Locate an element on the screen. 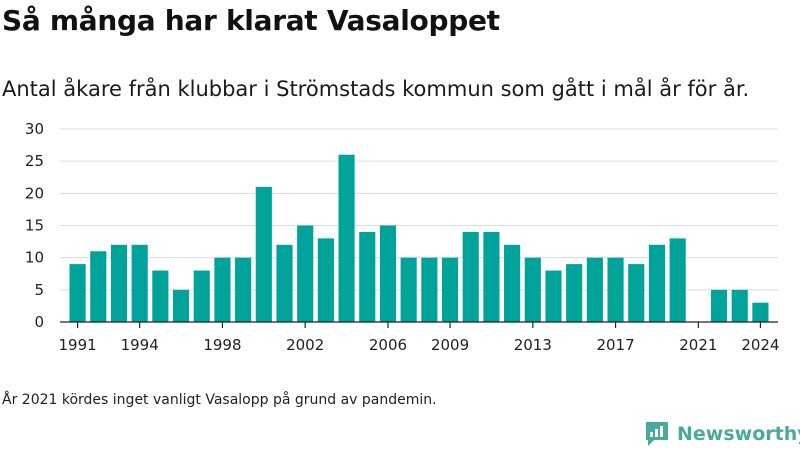 This screenshot has width=800, height=450. bar-2012 is located at coordinates (512, 283).